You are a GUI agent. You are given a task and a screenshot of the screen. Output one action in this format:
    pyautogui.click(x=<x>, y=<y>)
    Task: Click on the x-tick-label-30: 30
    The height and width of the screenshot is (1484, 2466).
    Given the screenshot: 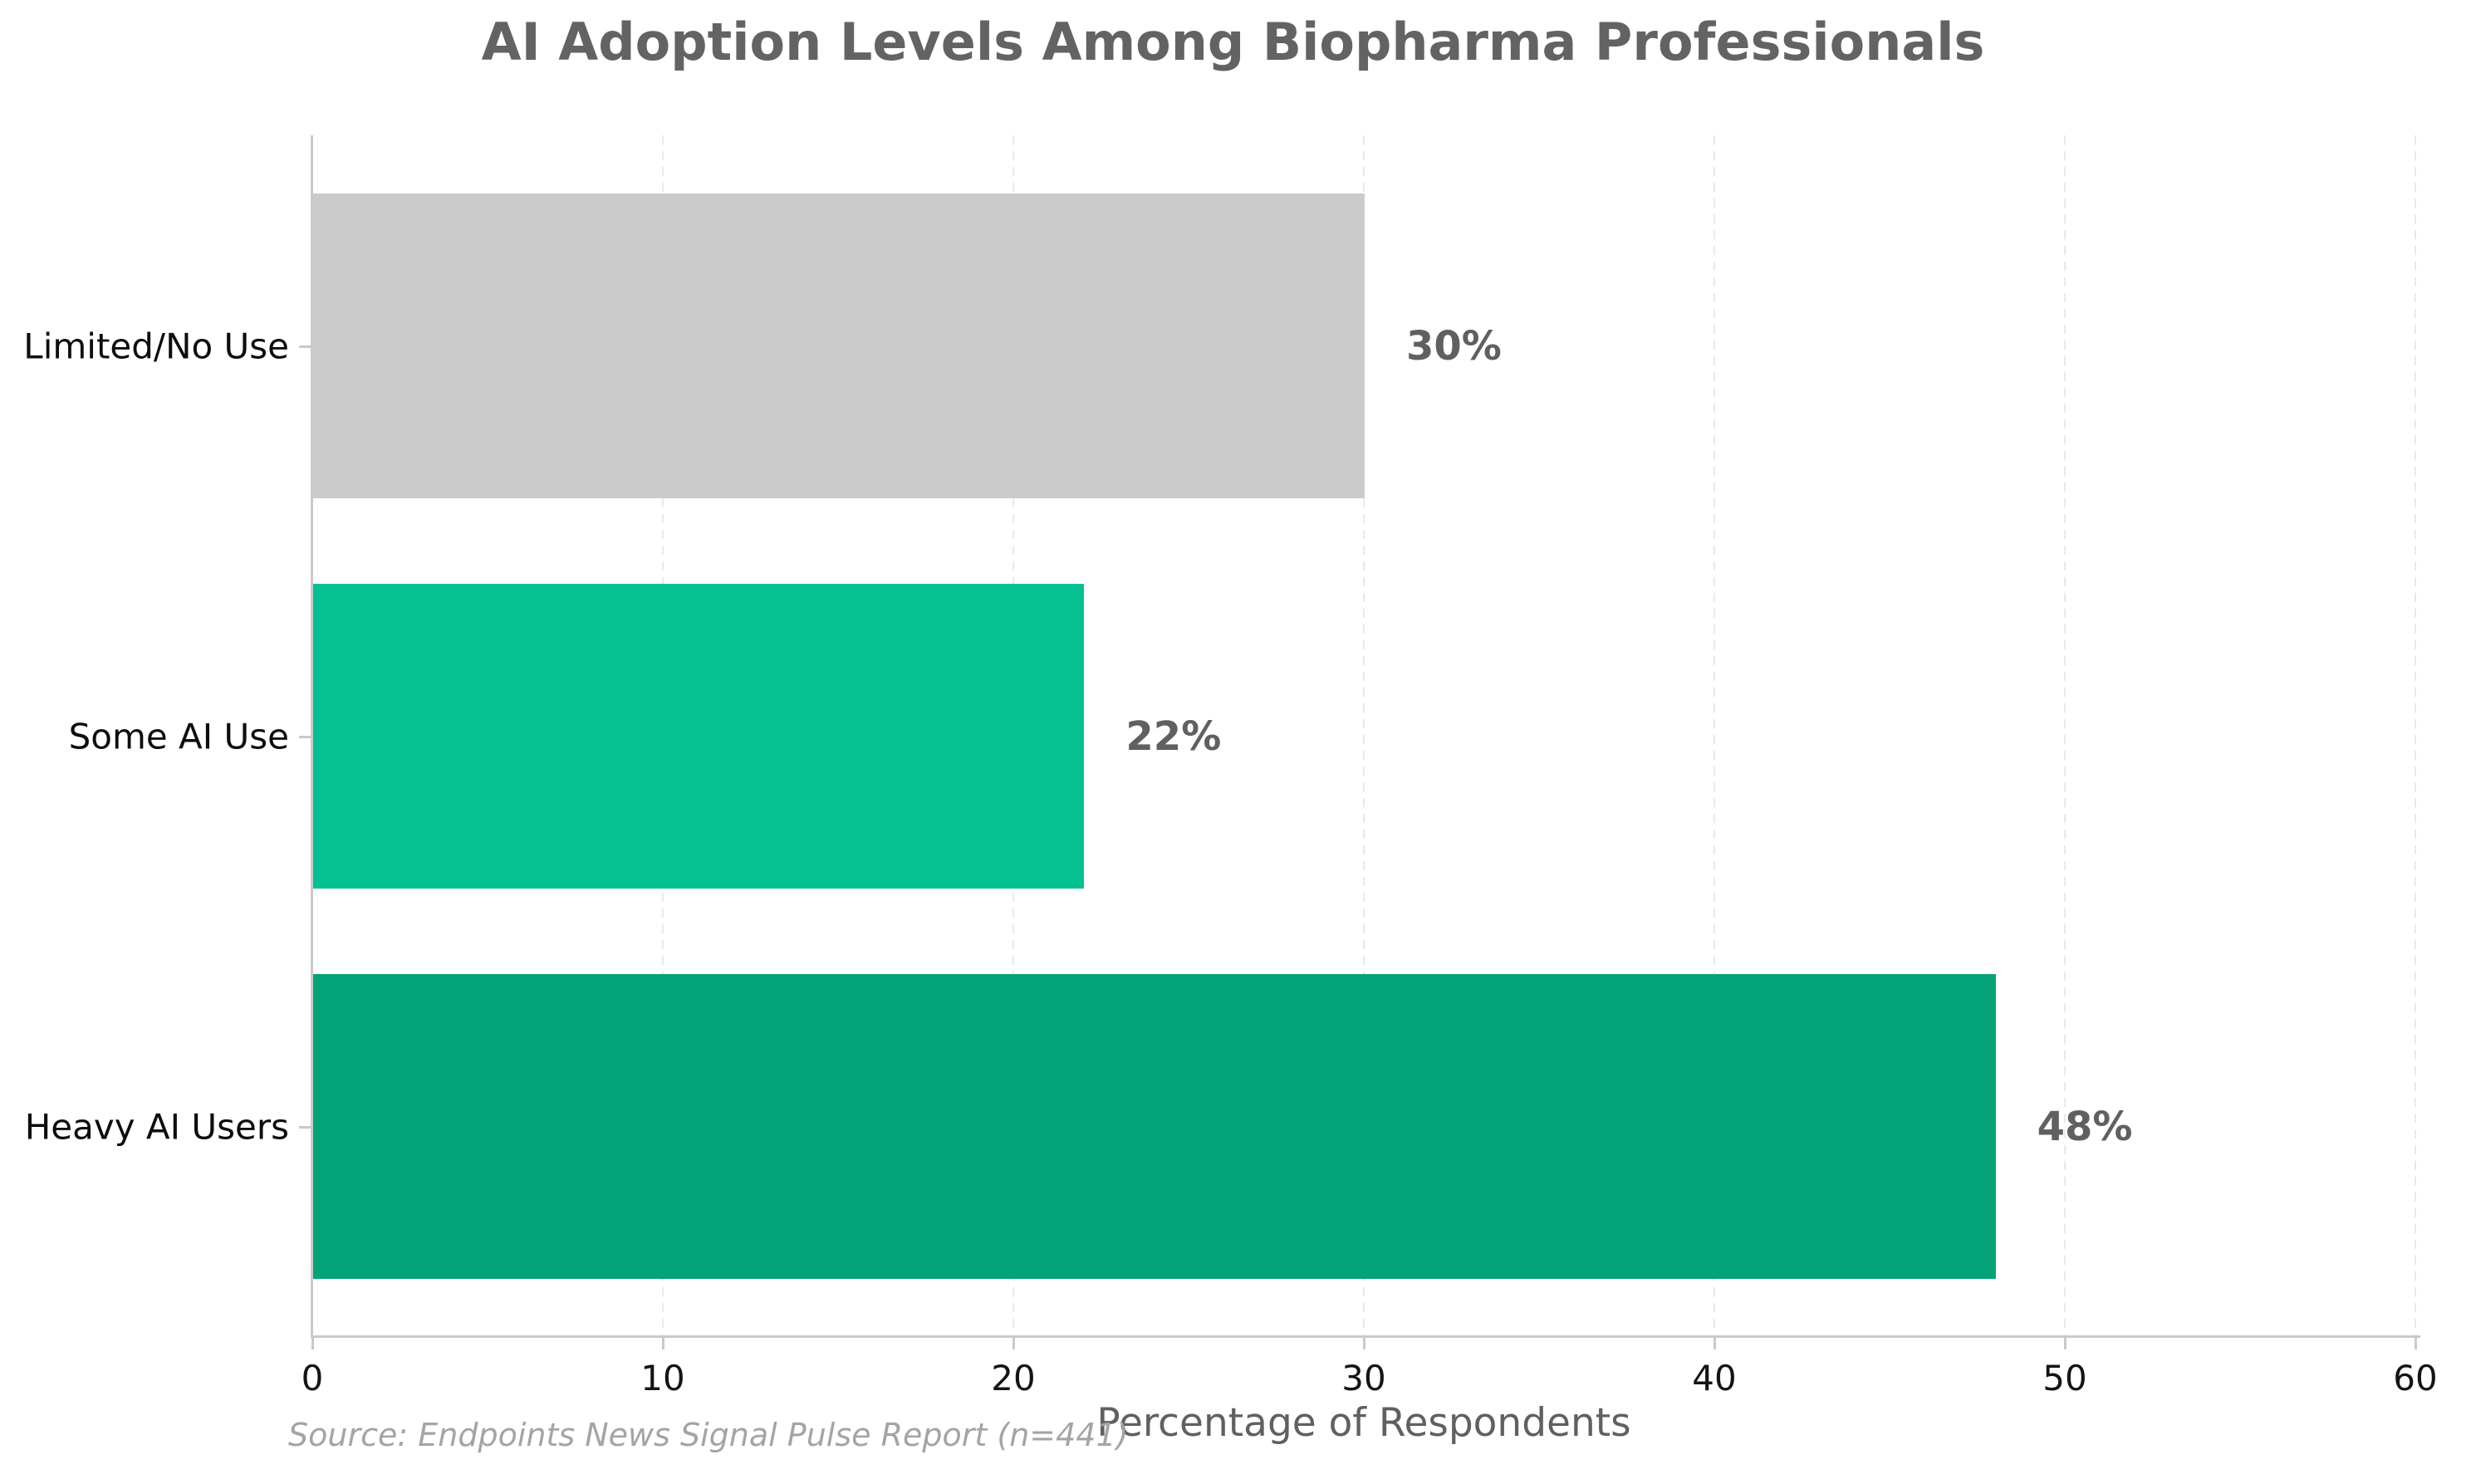 What is the action you would take?
    pyautogui.click(x=1363, y=1378)
    